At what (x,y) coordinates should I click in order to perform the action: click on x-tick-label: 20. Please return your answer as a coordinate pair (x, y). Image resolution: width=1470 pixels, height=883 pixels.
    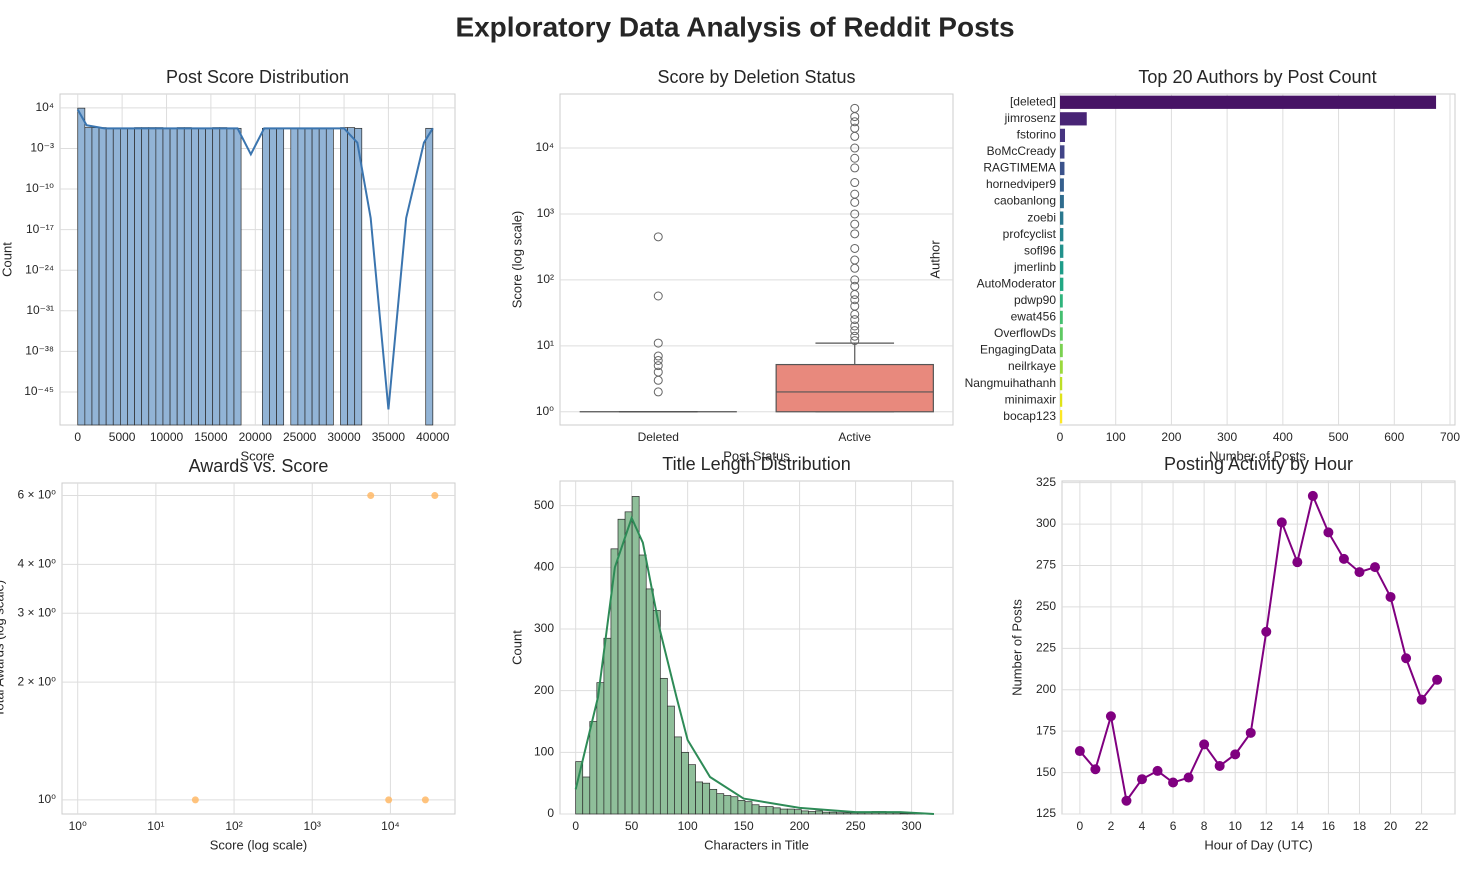
    Looking at the image, I should click on (1391, 826).